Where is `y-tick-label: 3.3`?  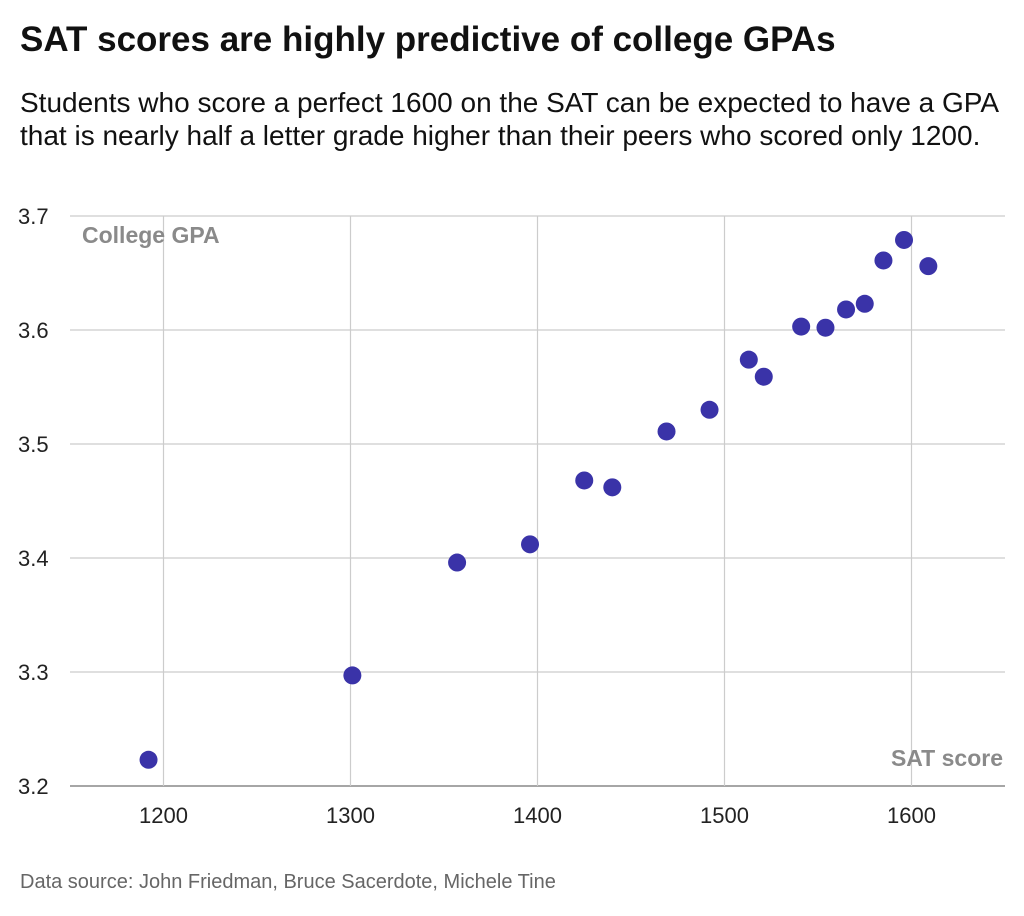
y-tick-label: 3.3 is located at coordinates (33, 672).